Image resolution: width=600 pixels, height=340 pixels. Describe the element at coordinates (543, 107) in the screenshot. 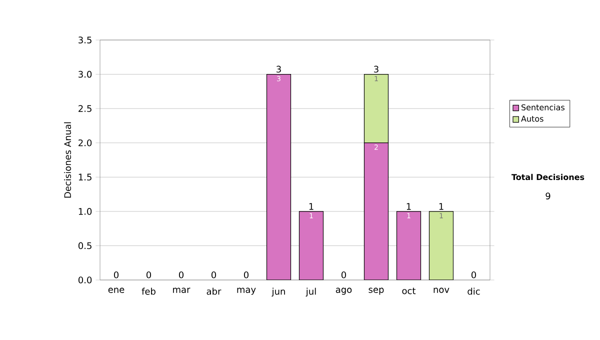

I see `legend-label: Sentencias` at that location.